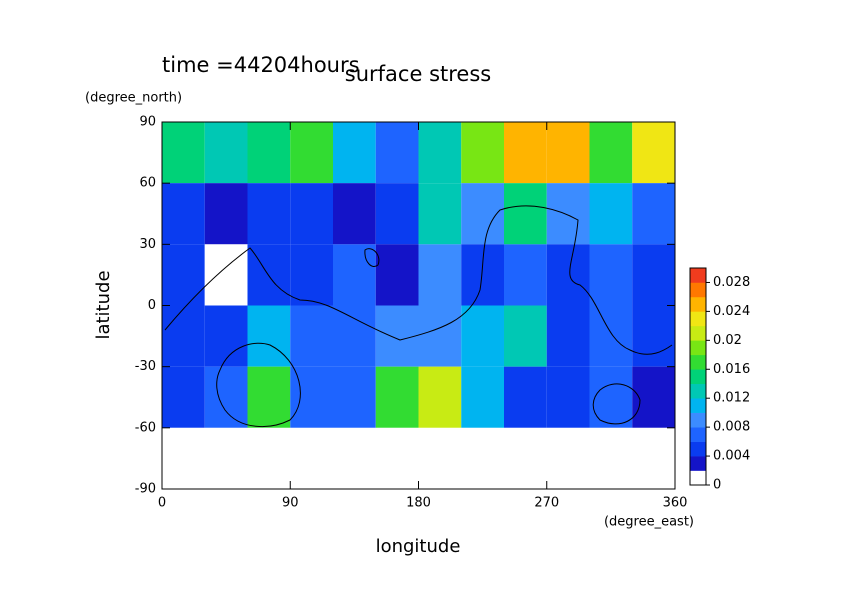 The width and height of the screenshot is (842, 599). Describe the element at coordinates (418, 546) in the screenshot. I see `x-axis-label: longitude` at that location.